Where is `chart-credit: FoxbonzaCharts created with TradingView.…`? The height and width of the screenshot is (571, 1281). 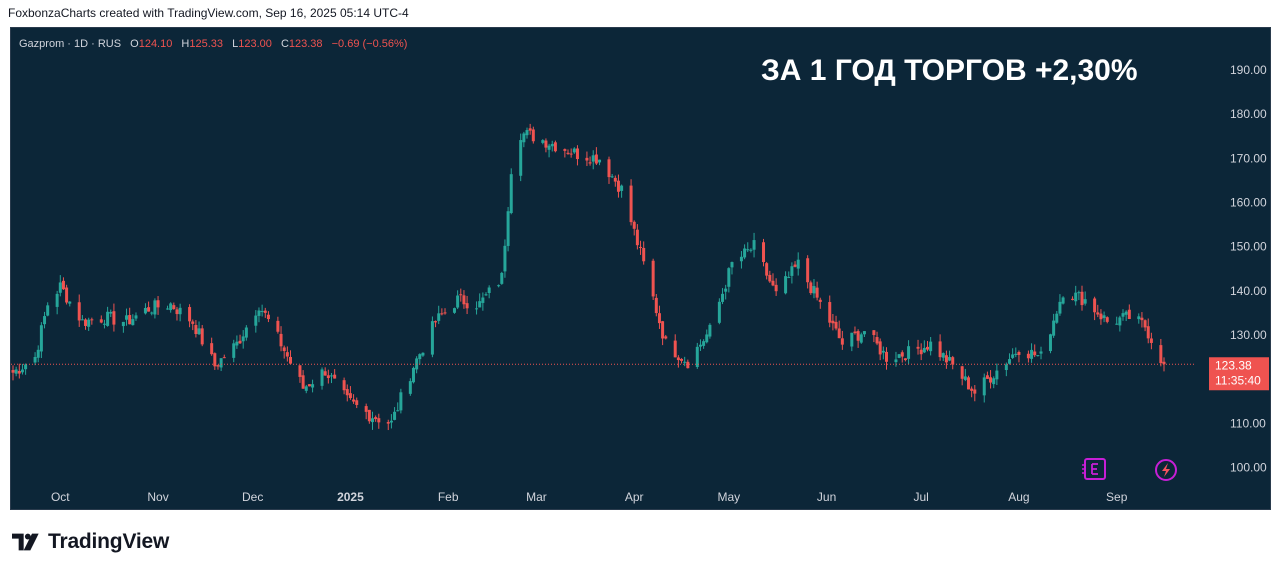
chart-credit: FoxbonzaCharts created with TradingView.… is located at coordinates (208, 13).